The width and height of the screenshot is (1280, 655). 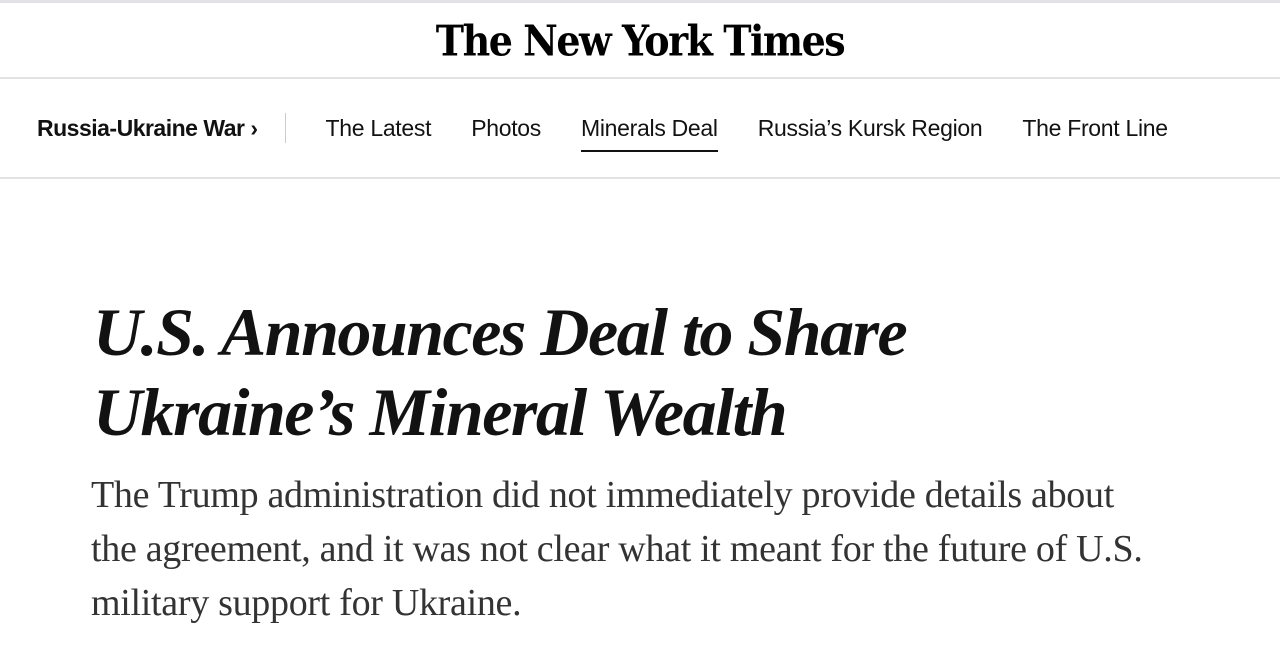 What do you see at coordinates (870, 128) in the screenshot?
I see `nav-item-kursk-region: Russia’s Kursk Region` at bounding box center [870, 128].